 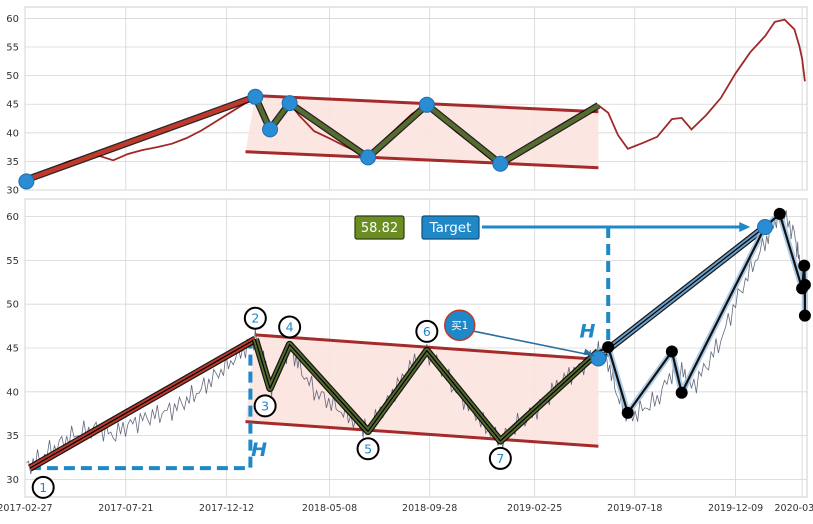 What do you see at coordinates (12, 261) in the screenshot?
I see `bottom-ytick-label: 55` at bounding box center [12, 261].